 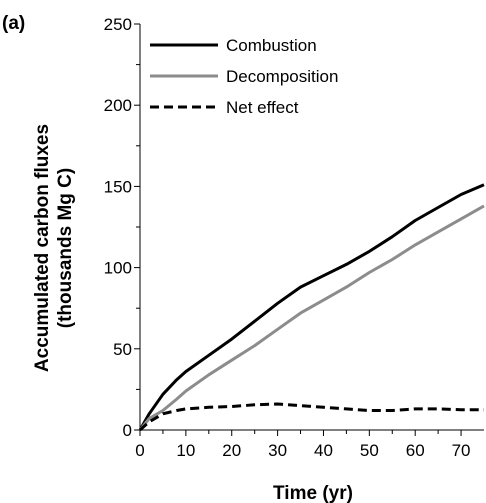 I want to click on y-tick-label: 100, so click(x=118, y=268).